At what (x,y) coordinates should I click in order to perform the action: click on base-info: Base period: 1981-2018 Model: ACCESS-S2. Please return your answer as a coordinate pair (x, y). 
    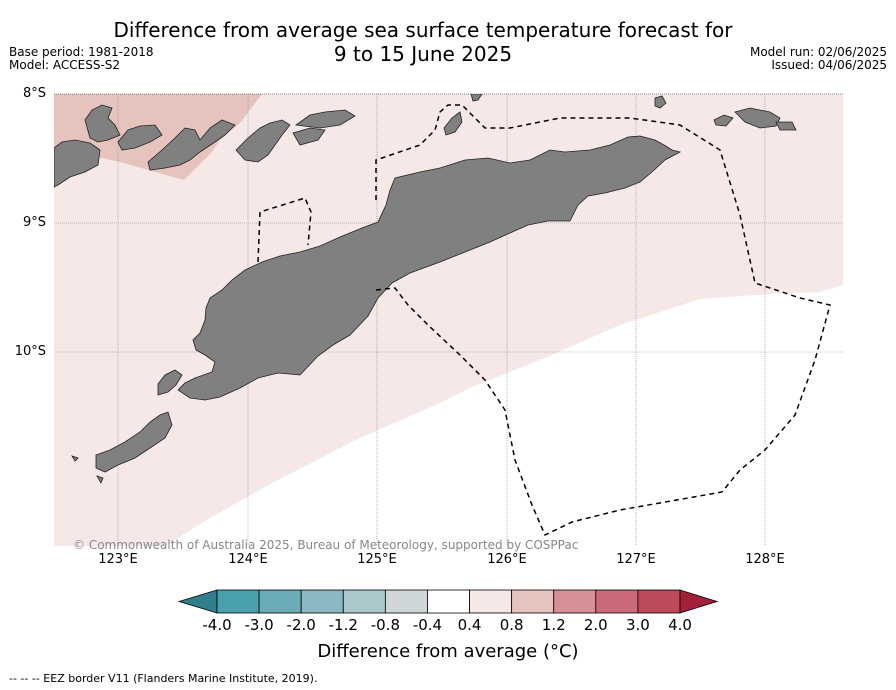
    Looking at the image, I should click on (81, 59).